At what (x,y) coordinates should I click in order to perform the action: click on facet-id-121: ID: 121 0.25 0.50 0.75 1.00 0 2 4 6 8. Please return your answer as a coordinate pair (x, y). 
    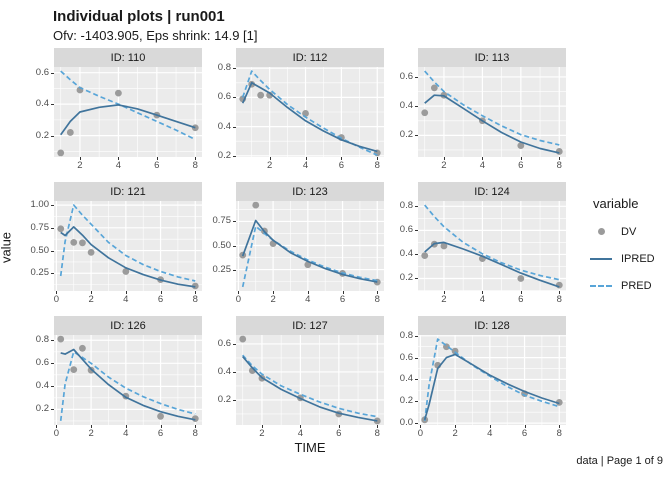
    Looking at the image, I should click on (111, 244).